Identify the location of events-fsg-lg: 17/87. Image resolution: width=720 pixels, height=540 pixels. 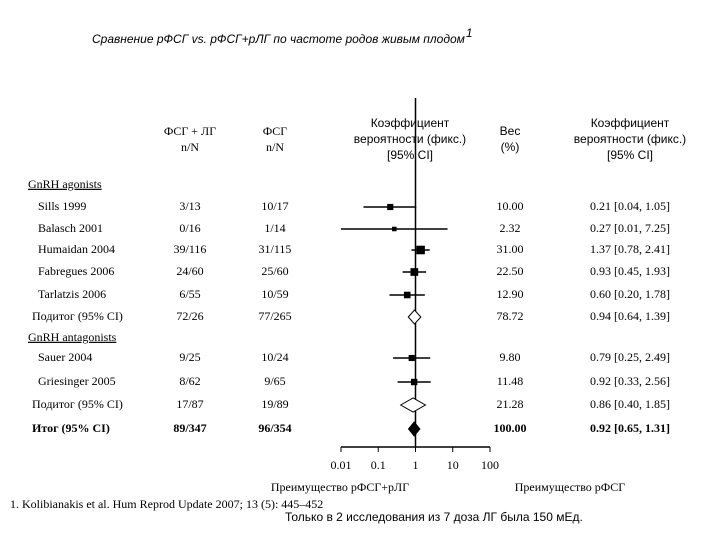
(189, 404).